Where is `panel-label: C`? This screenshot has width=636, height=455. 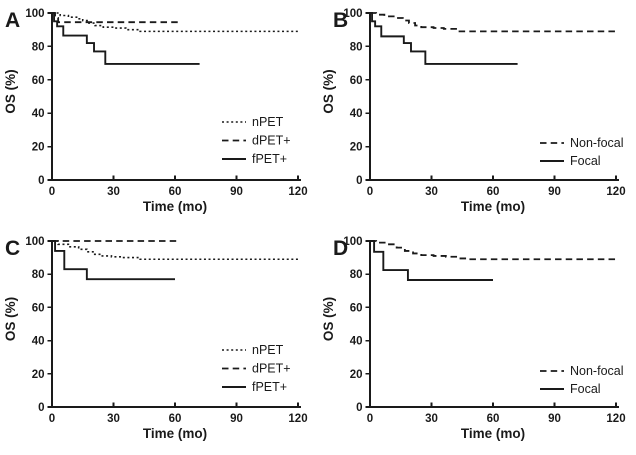 panel-label: C is located at coordinates (12, 248).